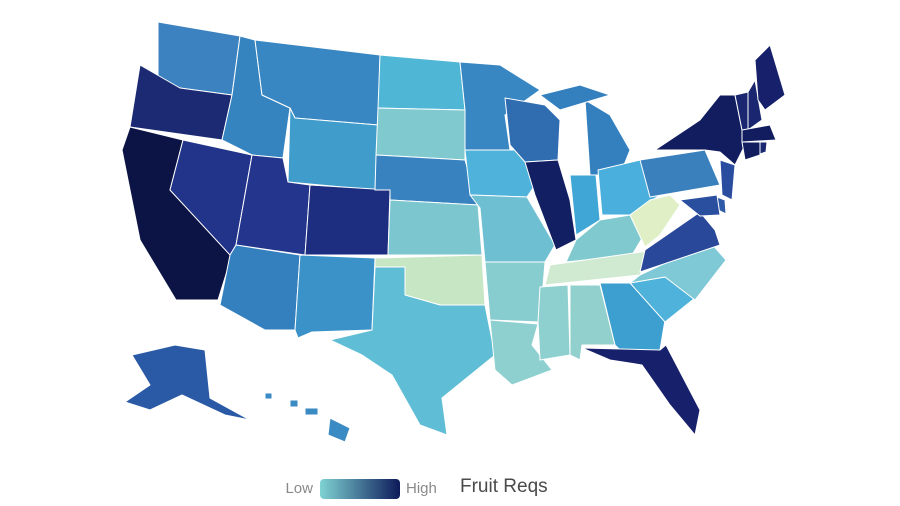  Describe the element at coordinates (360, 489) in the screenshot. I see `legend-gradient` at that location.